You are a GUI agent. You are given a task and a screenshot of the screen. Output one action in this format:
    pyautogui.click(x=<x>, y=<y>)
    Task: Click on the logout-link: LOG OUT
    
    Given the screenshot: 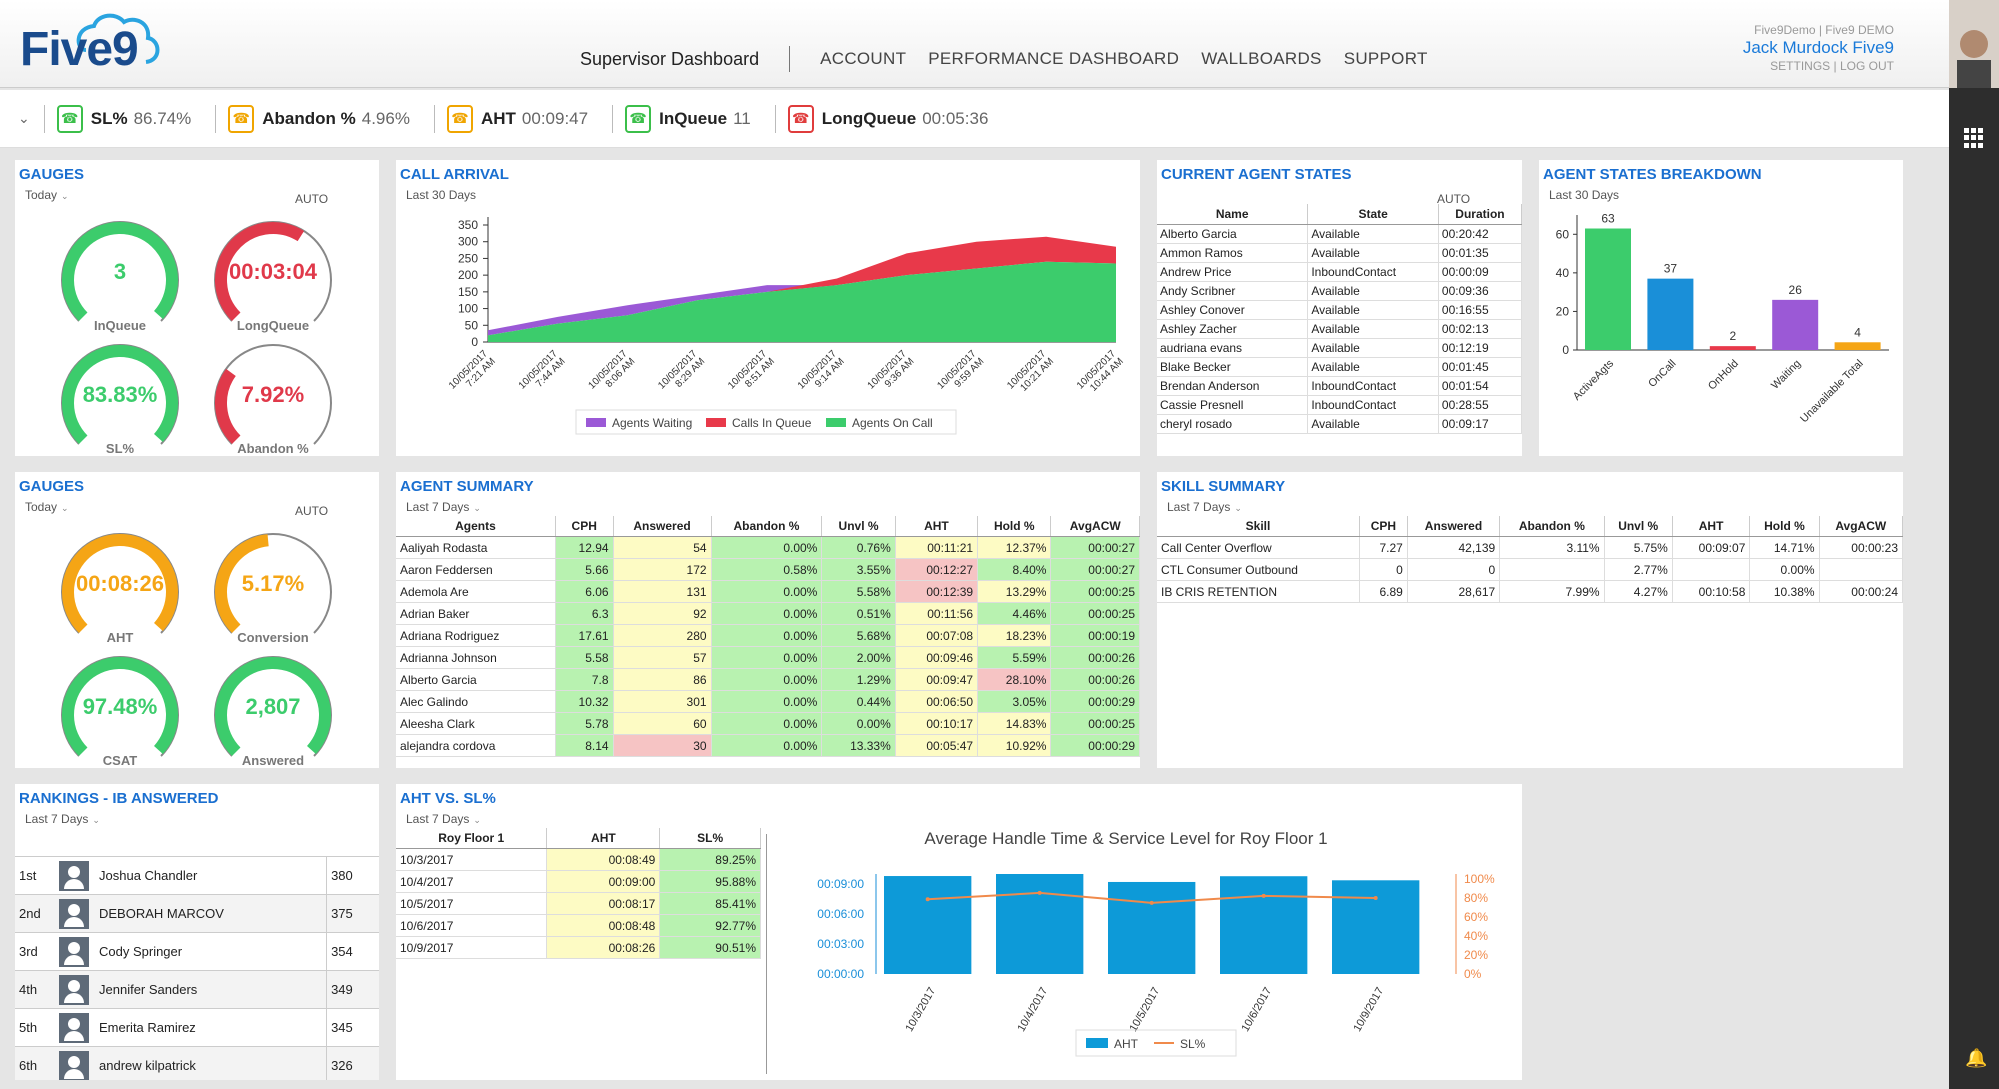 What is the action you would take?
    pyautogui.click(x=1866, y=66)
    